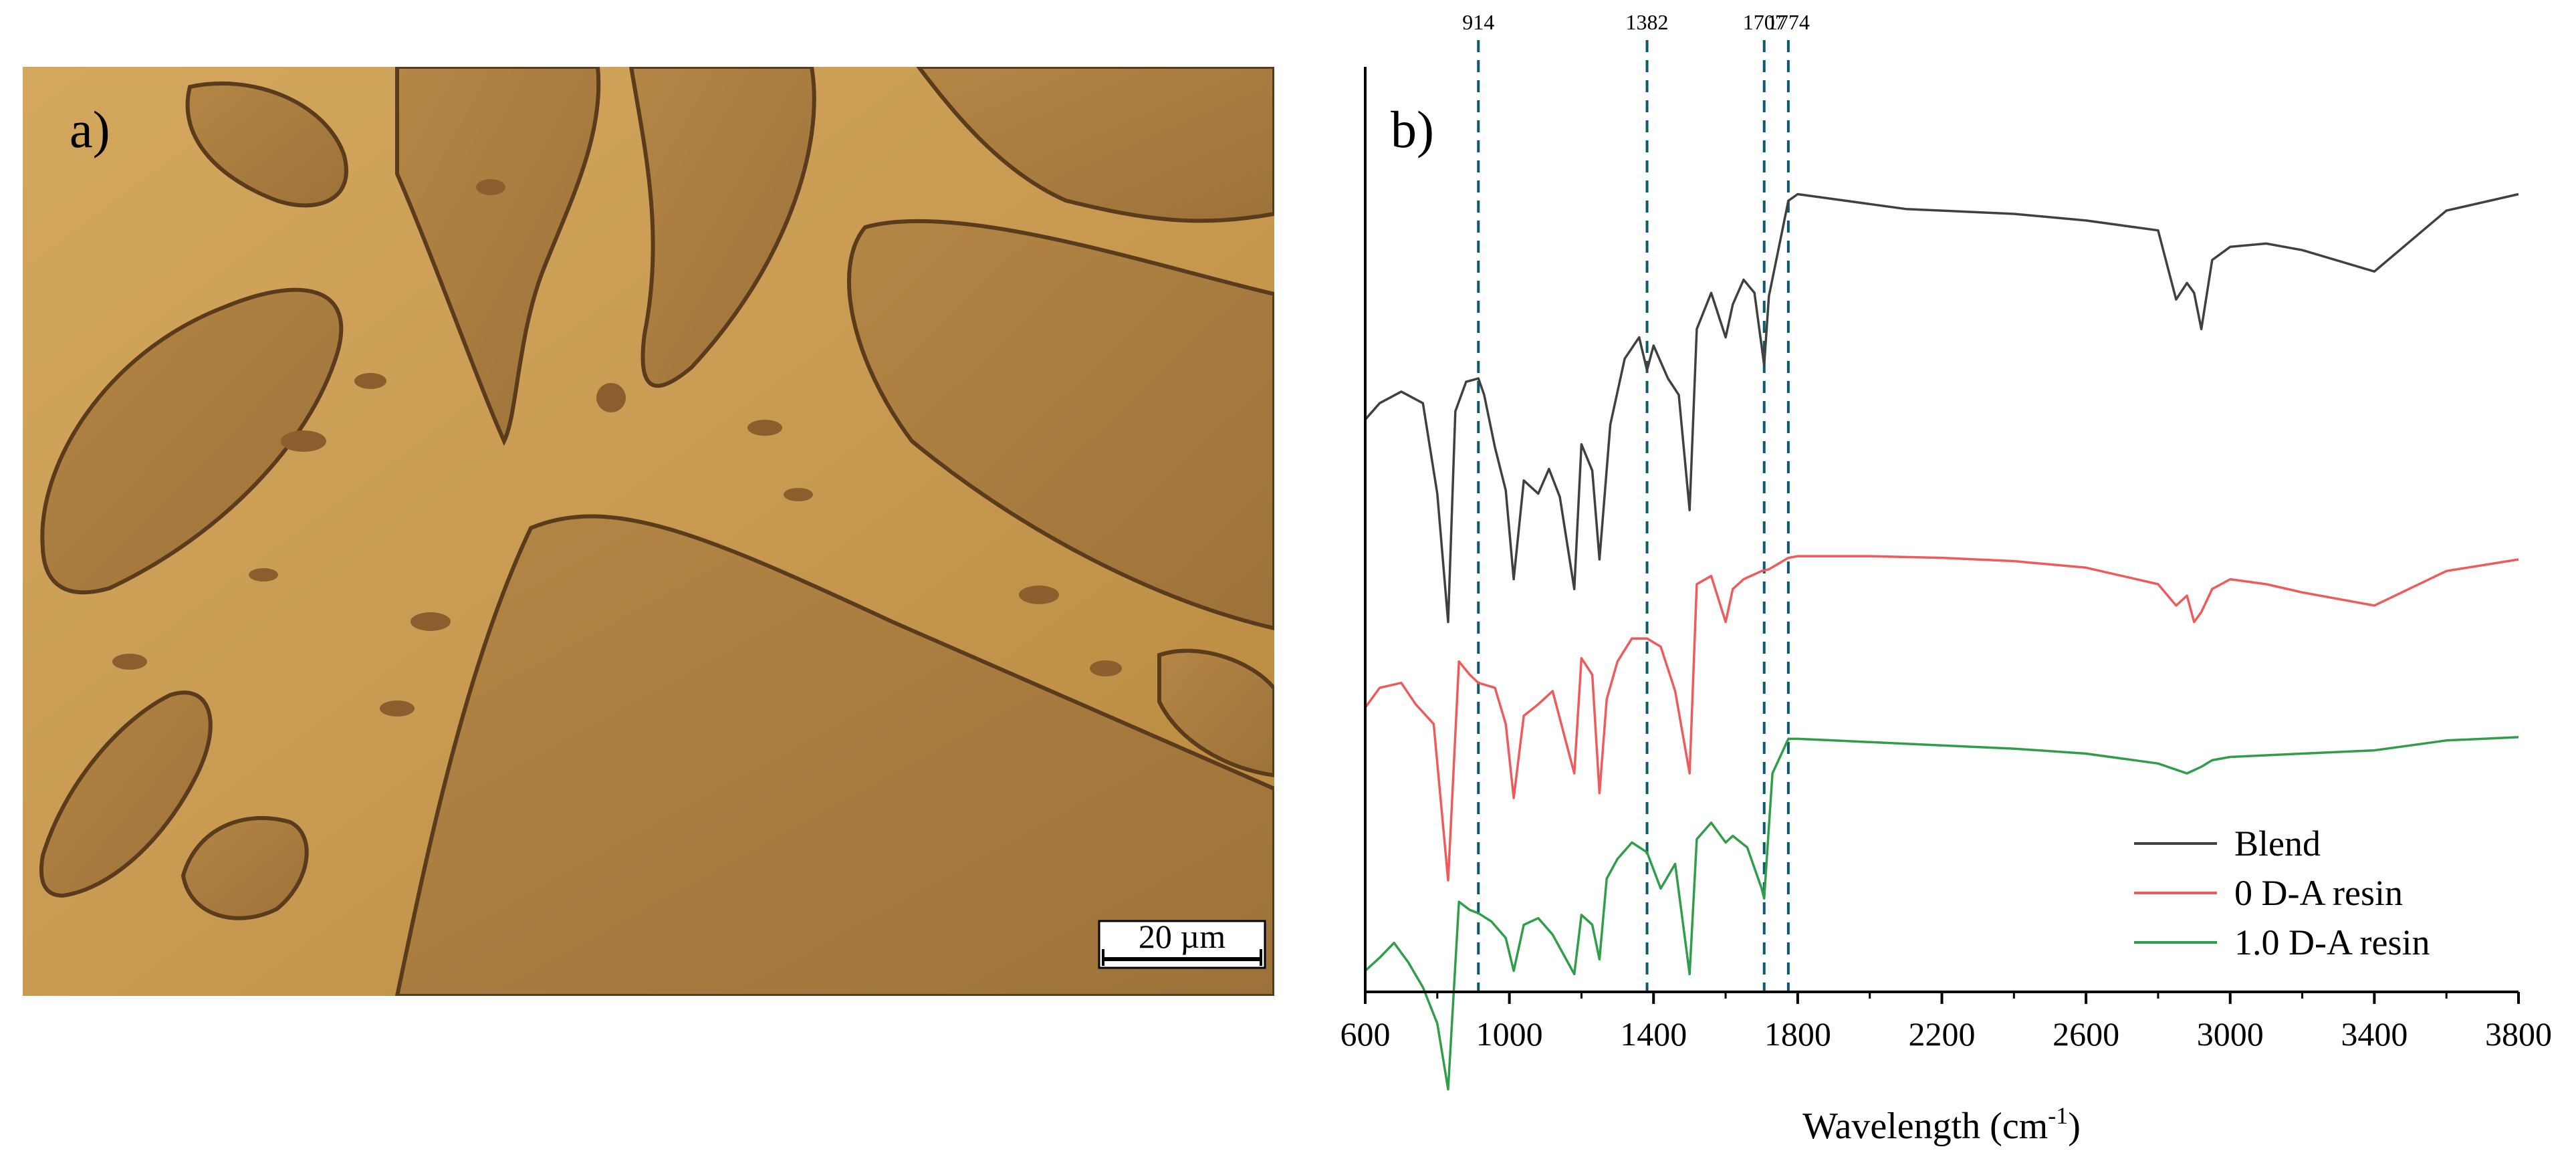  Describe the element at coordinates (2374, 1034) in the screenshot. I see `x-tick-label: 3400` at that location.